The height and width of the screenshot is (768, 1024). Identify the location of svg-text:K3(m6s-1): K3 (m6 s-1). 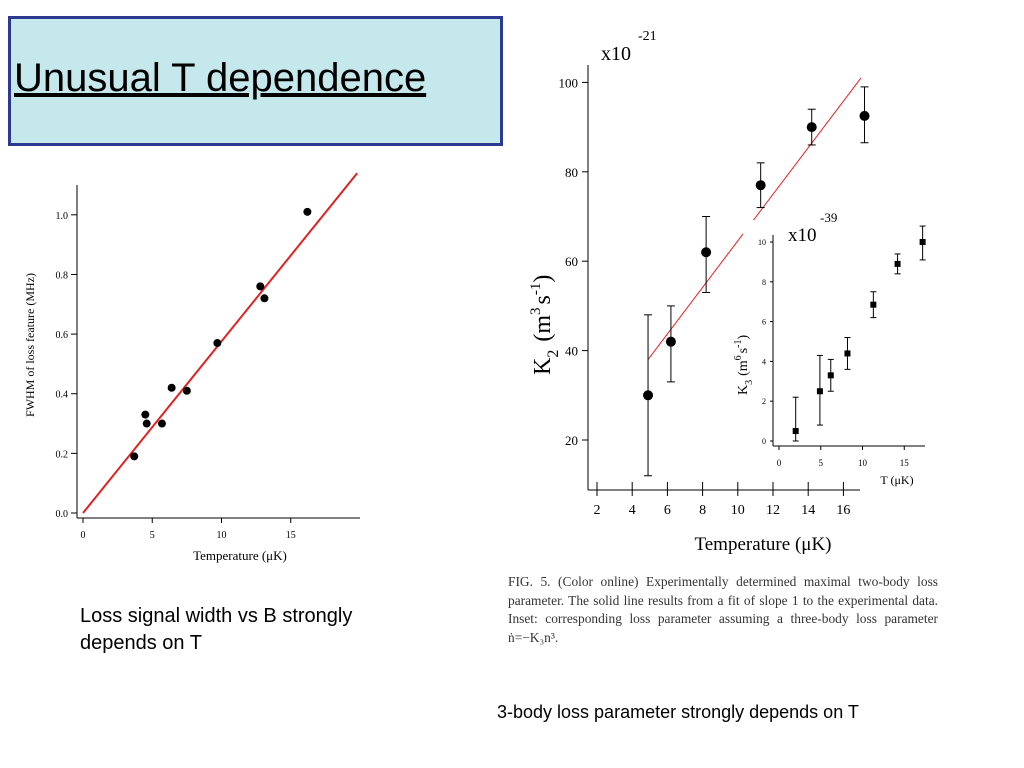
(744, 365).